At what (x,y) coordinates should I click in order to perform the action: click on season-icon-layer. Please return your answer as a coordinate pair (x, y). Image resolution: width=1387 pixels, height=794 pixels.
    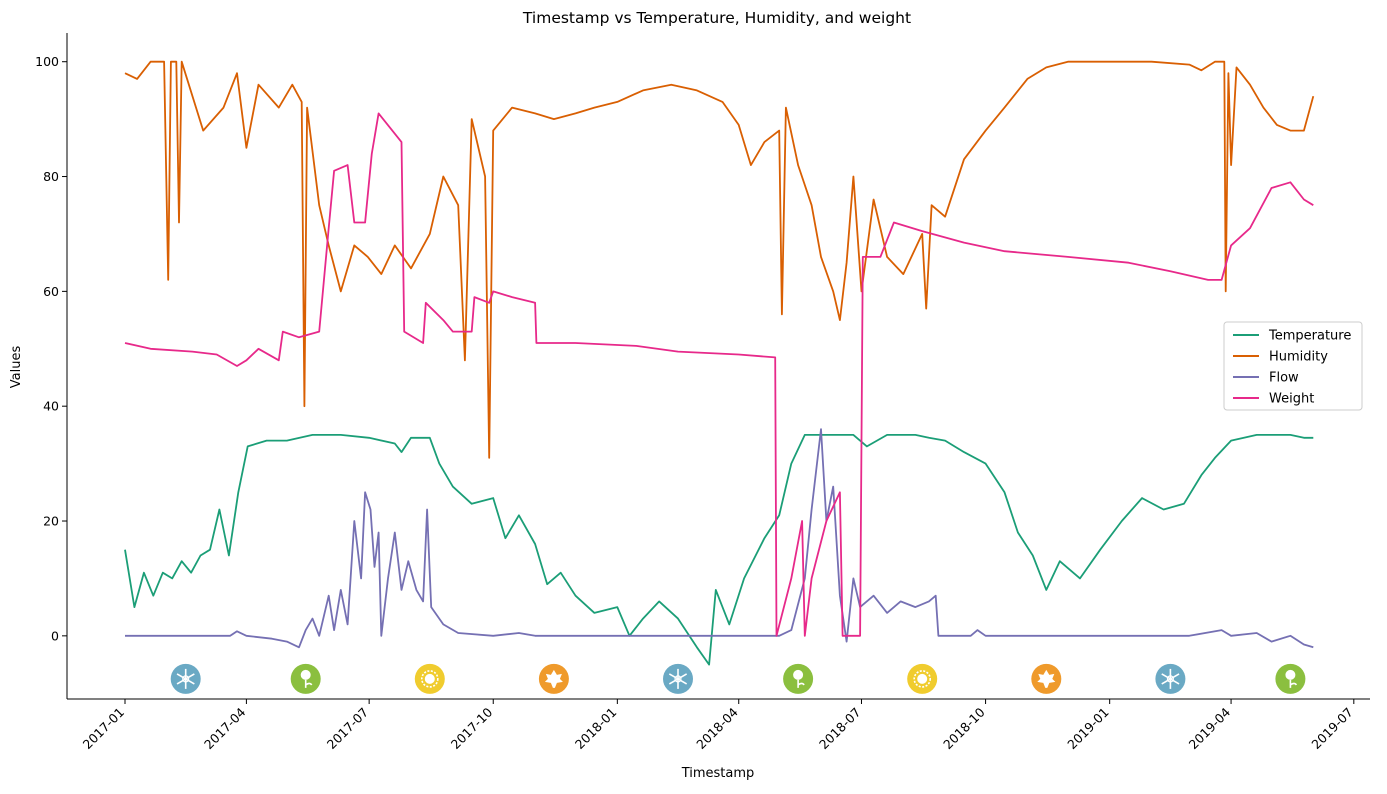
    Looking at the image, I should click on (738, 678).